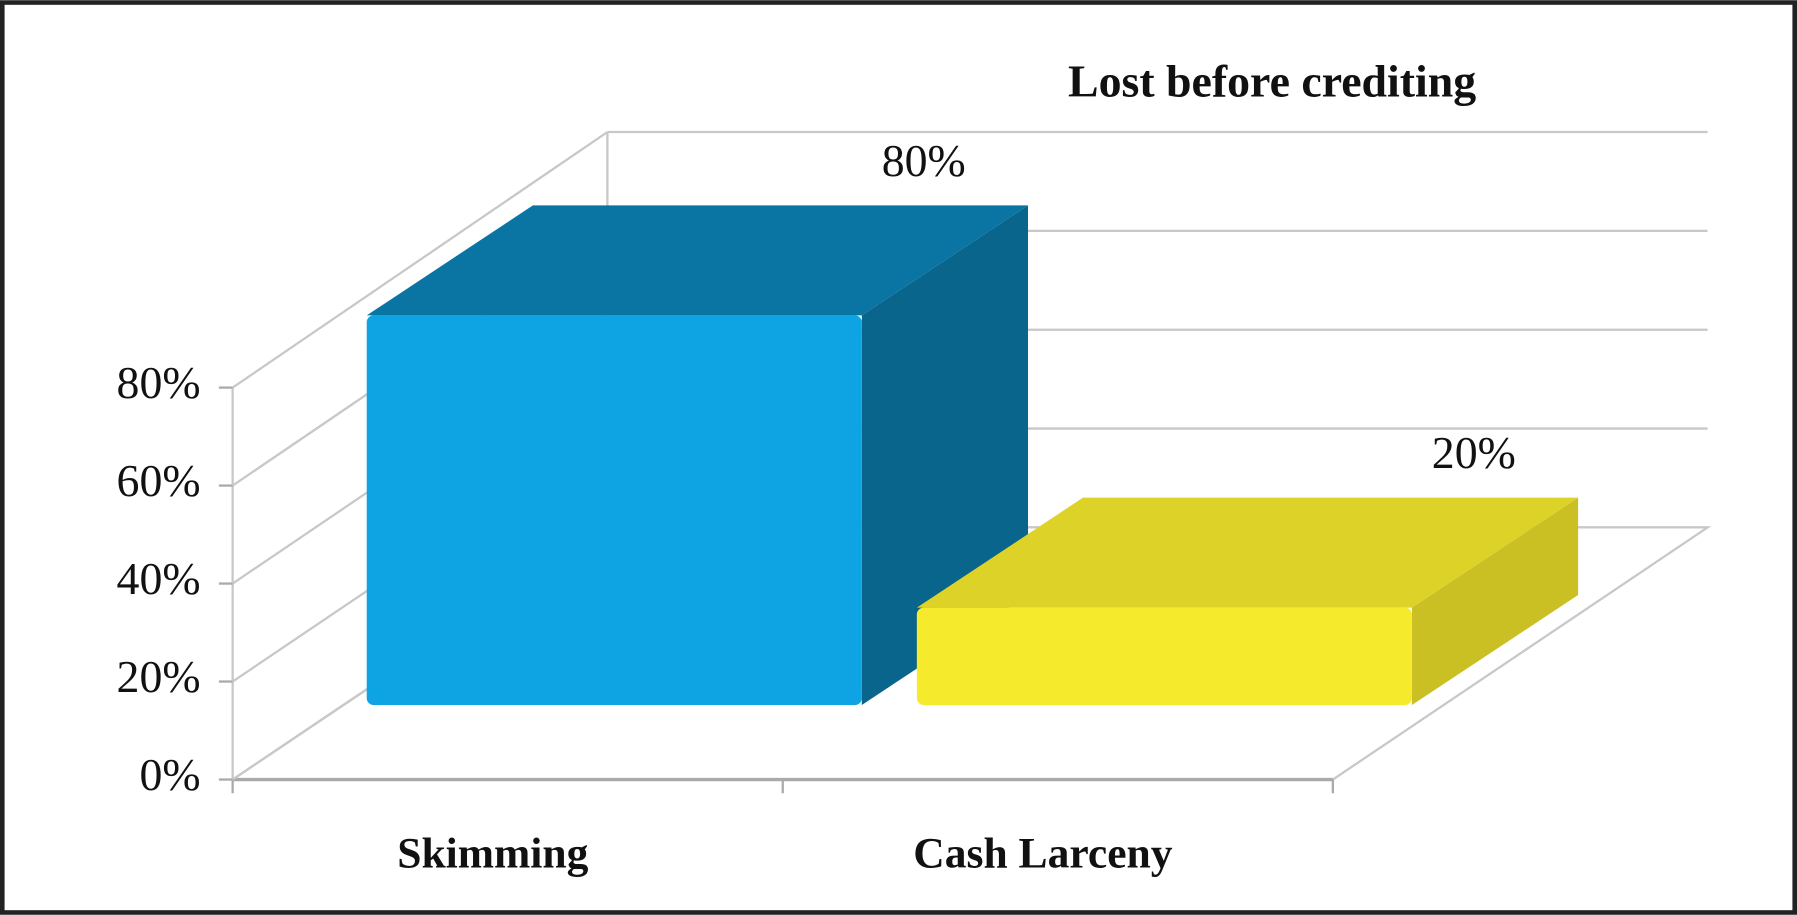  Describe the element at coordinates (1474, 452) in the screenshot. I see `value-label: 20%` at that location.